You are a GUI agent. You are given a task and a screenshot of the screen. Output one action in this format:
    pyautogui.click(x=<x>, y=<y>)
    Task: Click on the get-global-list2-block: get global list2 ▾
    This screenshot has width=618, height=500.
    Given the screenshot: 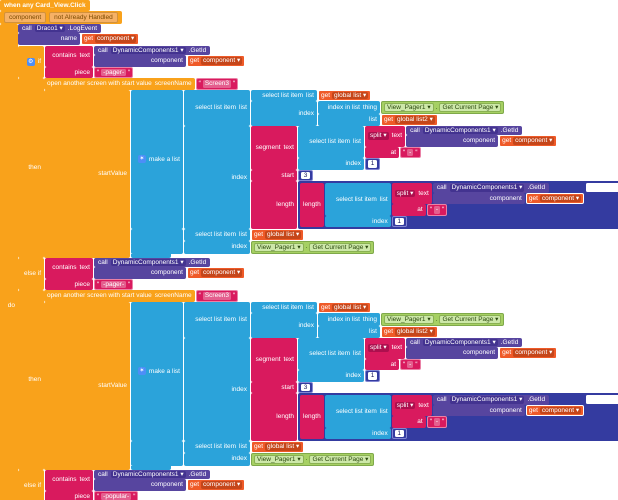 What is the action you would take?
    pyautogui.click(x=409, y=120)
    